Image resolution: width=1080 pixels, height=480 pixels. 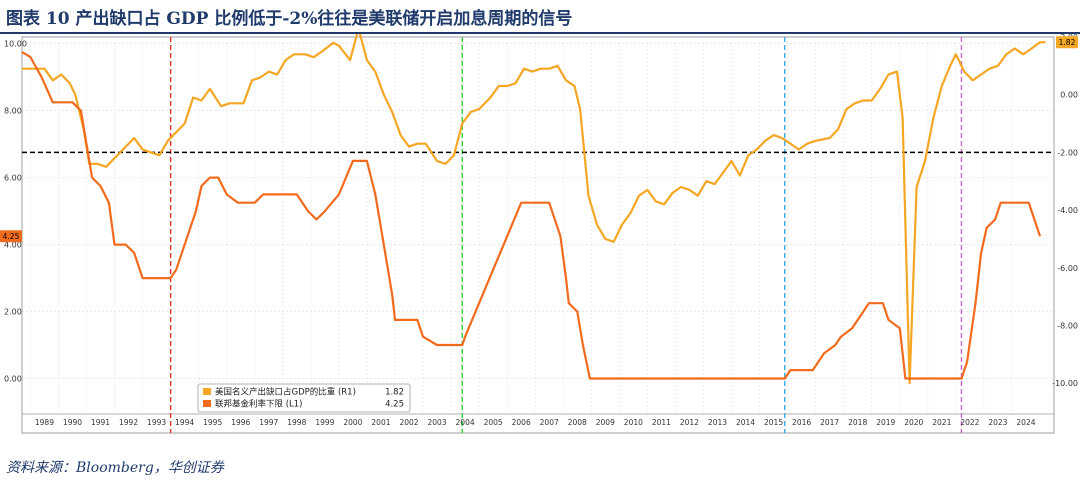 I want to click on x-tick-label: 2002, so click(x=408, y=422).